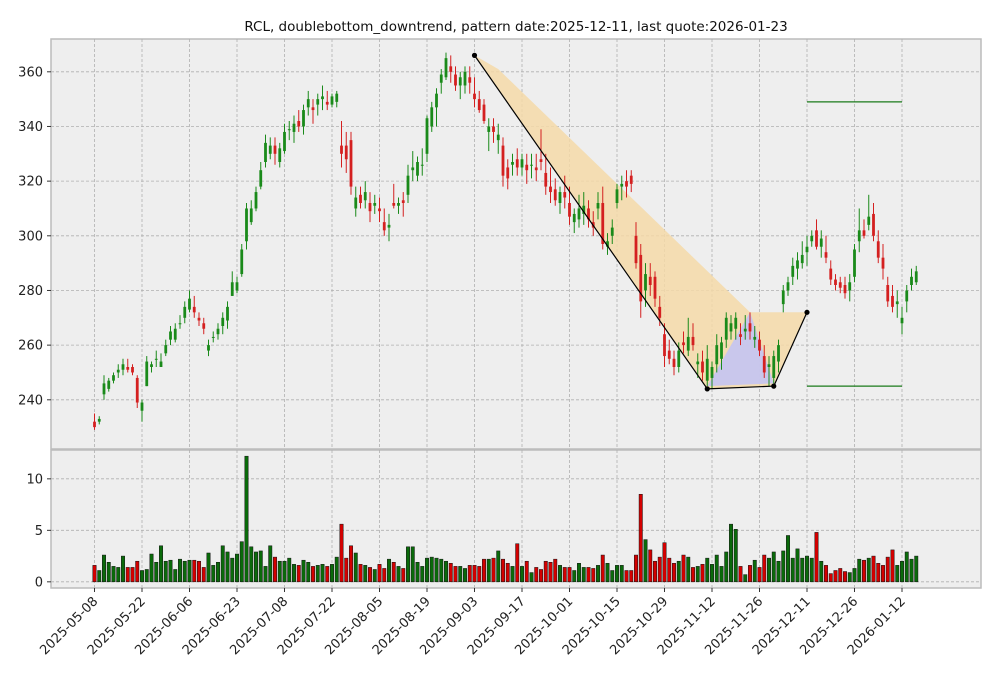  I want to click on volume-tick-label: 10, so click(34, 479).